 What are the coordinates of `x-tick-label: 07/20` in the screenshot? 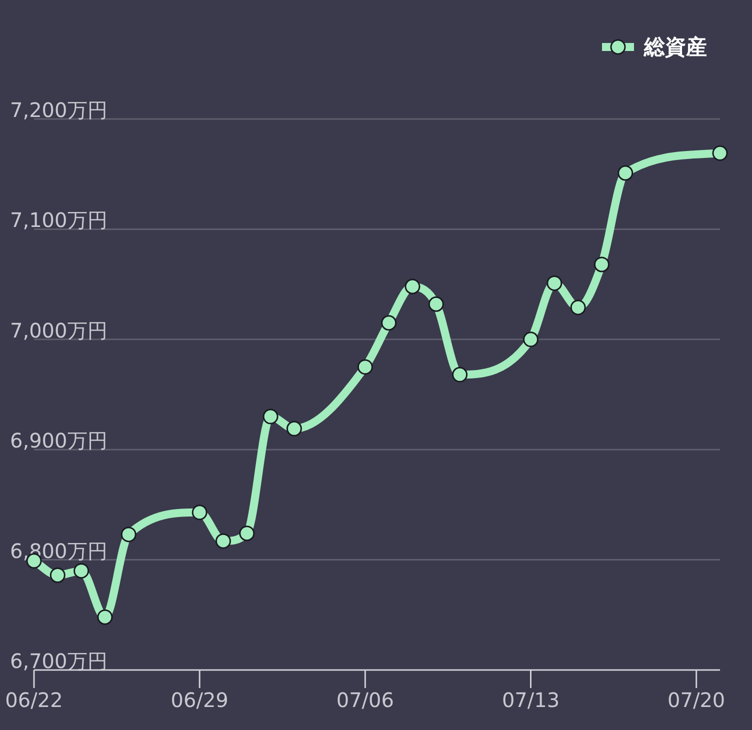 It's located at (697, 700).